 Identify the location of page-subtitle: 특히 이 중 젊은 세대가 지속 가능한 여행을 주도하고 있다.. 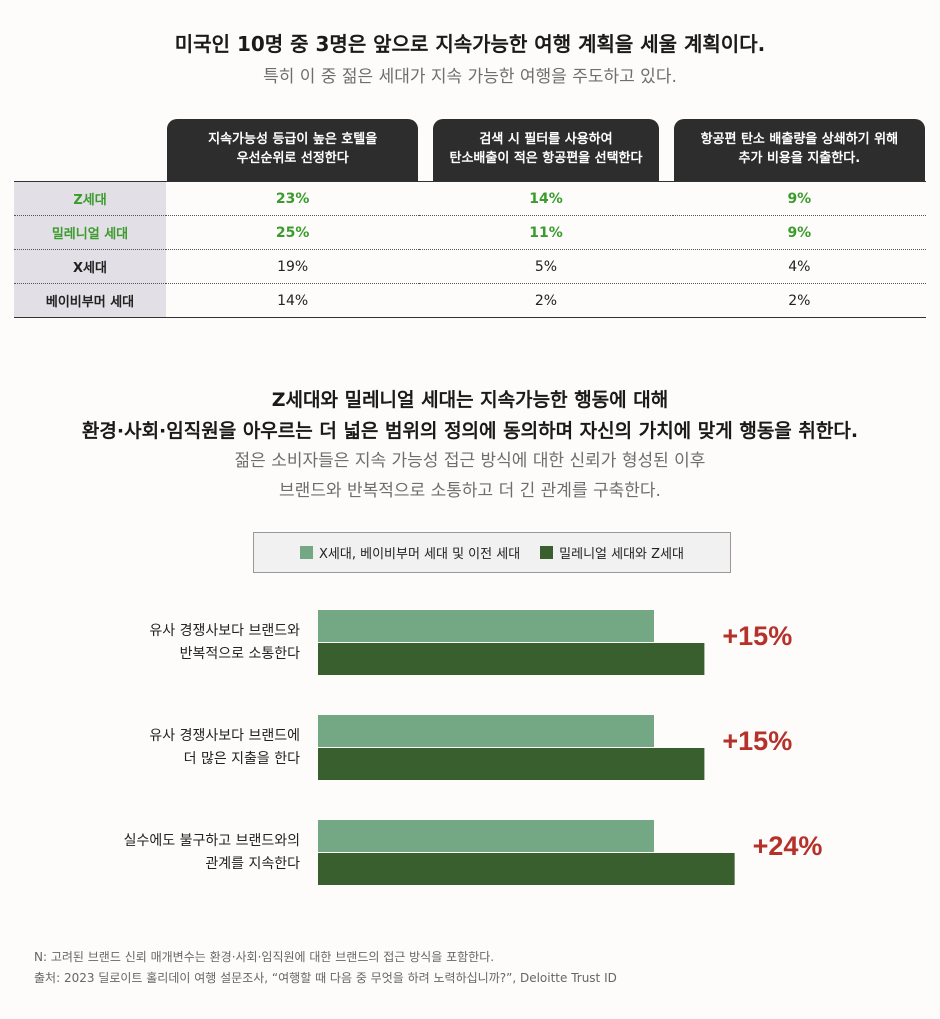
(470, 77).